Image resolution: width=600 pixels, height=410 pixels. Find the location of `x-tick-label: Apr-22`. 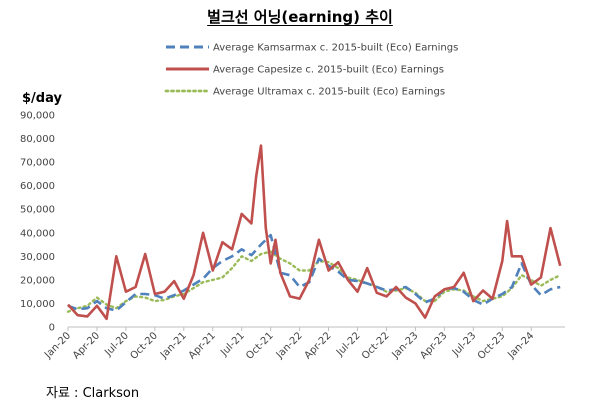

x-tick-label: Apr-22 is located at coordinates (318, 345).